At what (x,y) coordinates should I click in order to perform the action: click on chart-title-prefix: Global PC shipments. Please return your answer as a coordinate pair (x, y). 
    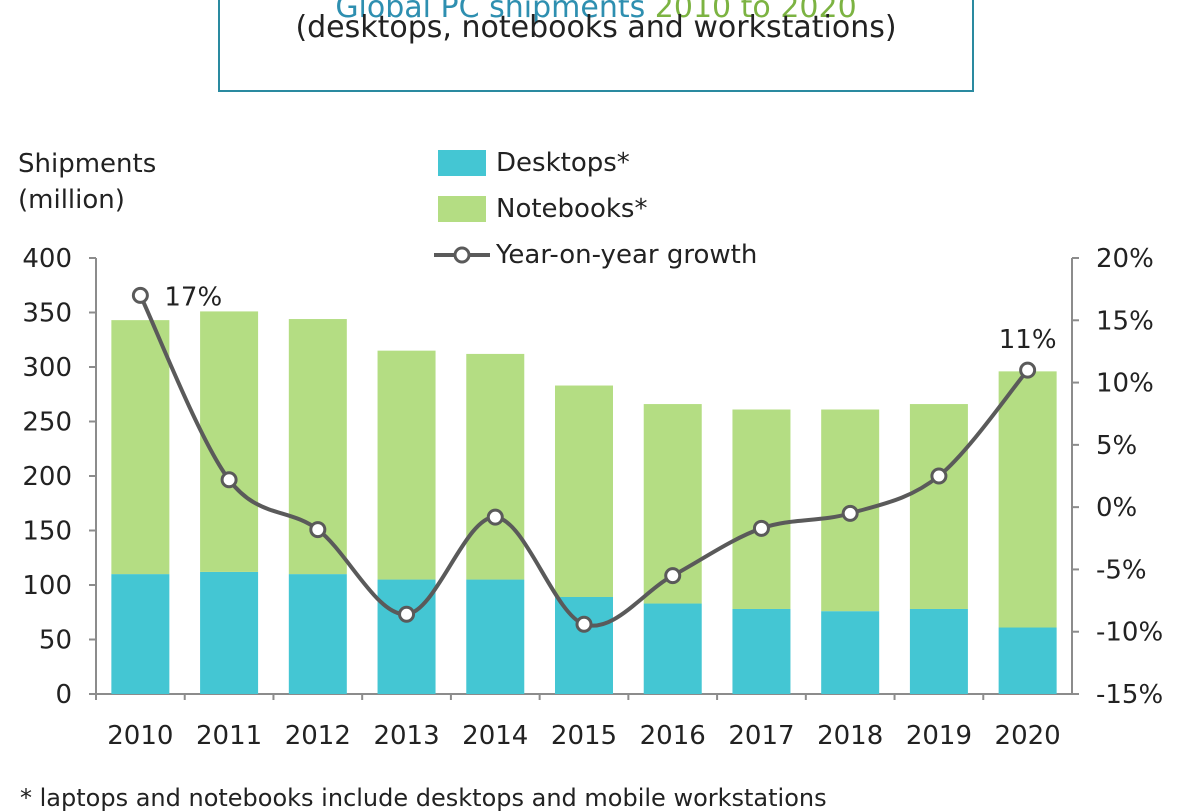
    Looking at the image, I should click on (490, 12).